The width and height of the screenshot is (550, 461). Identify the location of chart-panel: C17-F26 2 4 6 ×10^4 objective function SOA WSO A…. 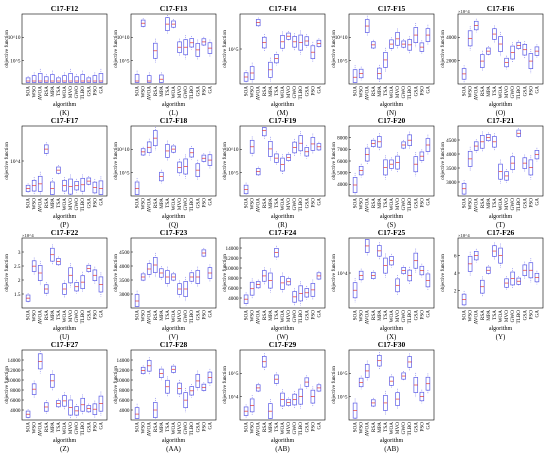
(491, 284).